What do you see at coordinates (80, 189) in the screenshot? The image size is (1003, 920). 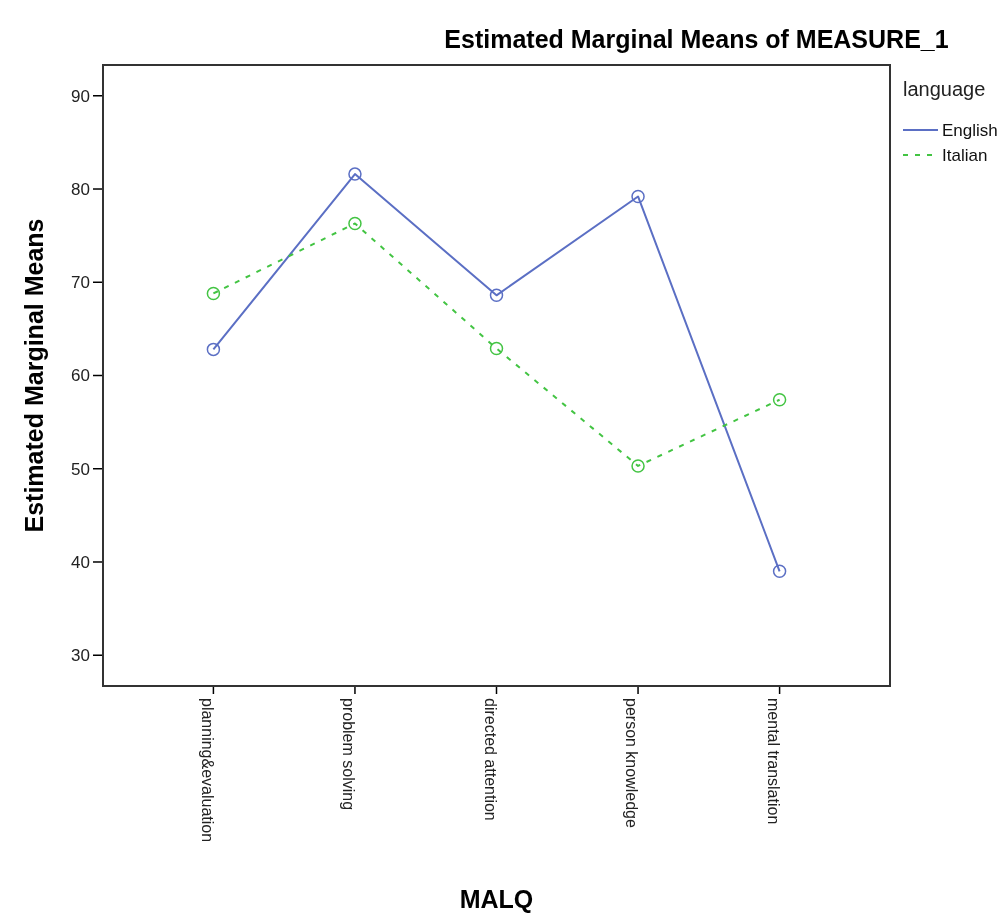 I see `y-tick-label: 80` at bounding box center [80, 189].